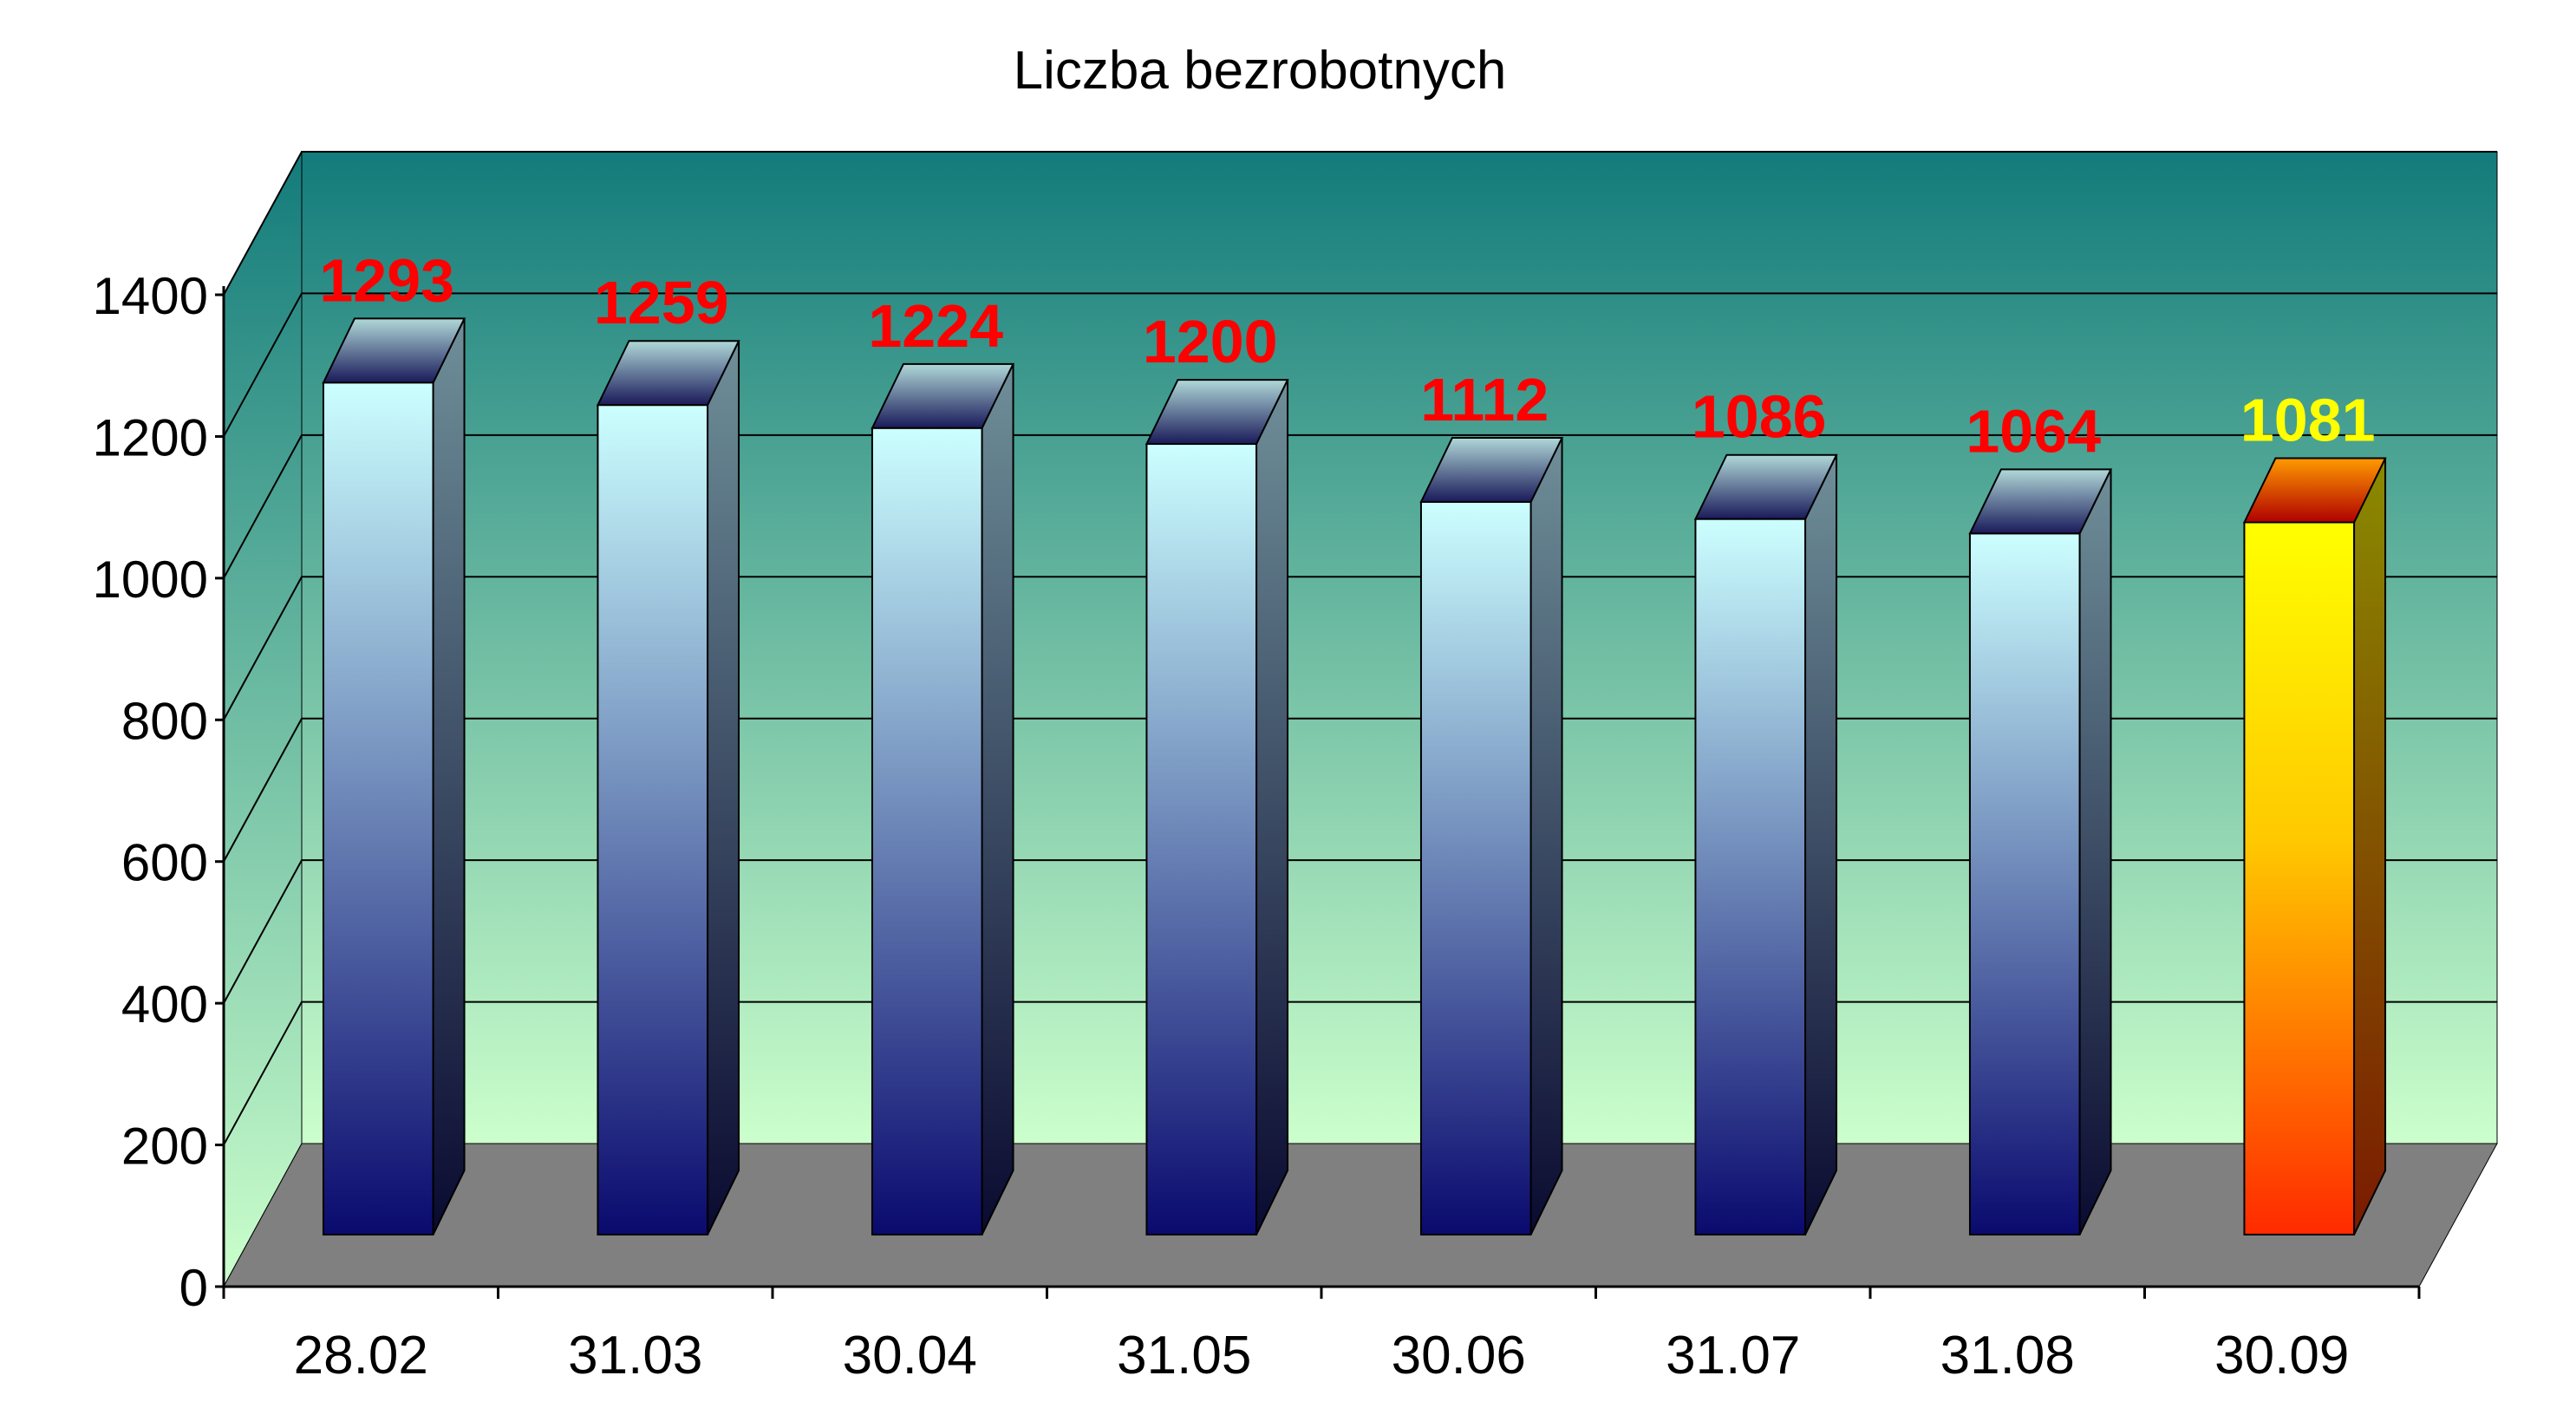 This screenshot has width=2576, height=1408. I want to click on chart-title: Liczba bezrobotnych, so click(1261, 71).